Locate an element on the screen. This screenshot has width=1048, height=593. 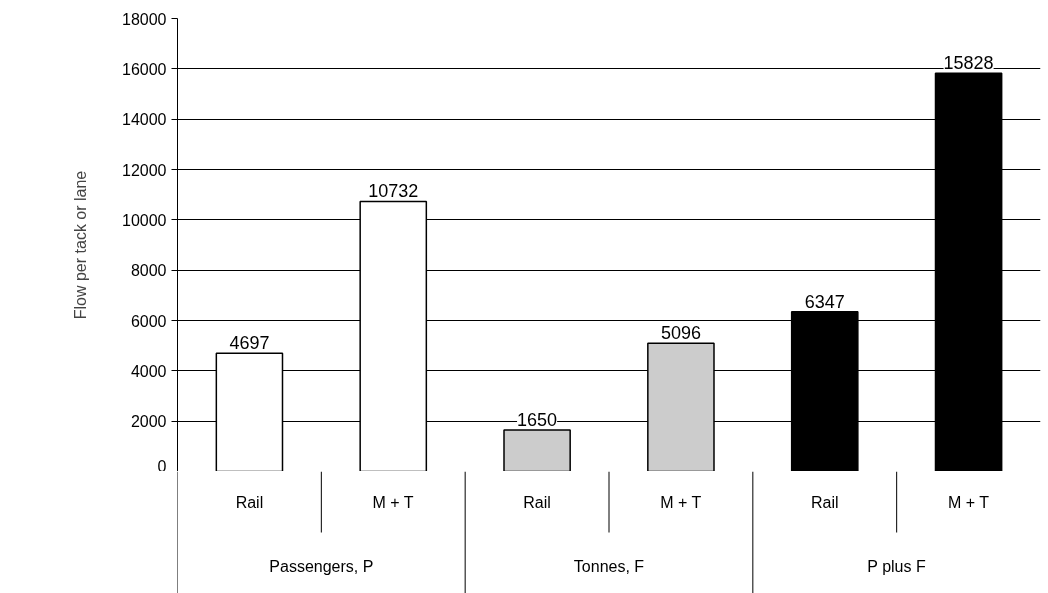
data-label: 10732 is located at coordinates (393, 191).